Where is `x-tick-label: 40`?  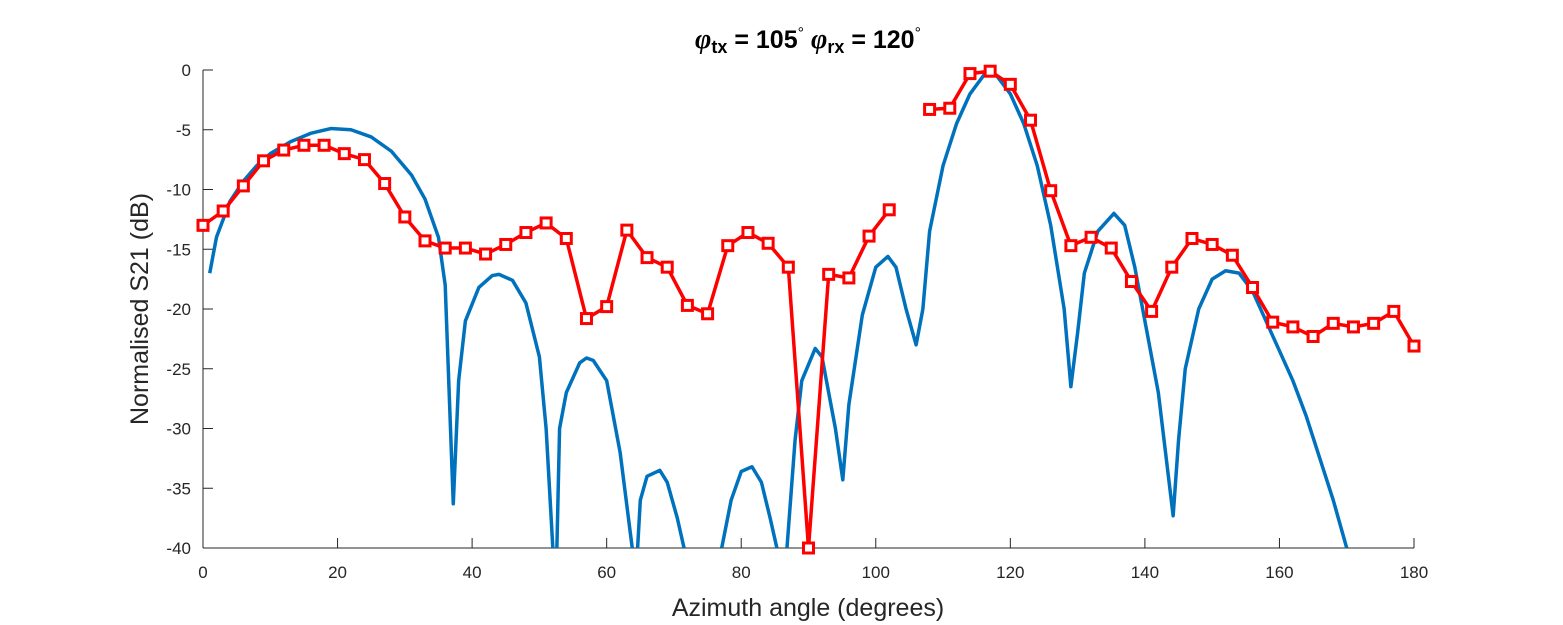
x-tick-label: 40 is located at coordinates (472, 572).